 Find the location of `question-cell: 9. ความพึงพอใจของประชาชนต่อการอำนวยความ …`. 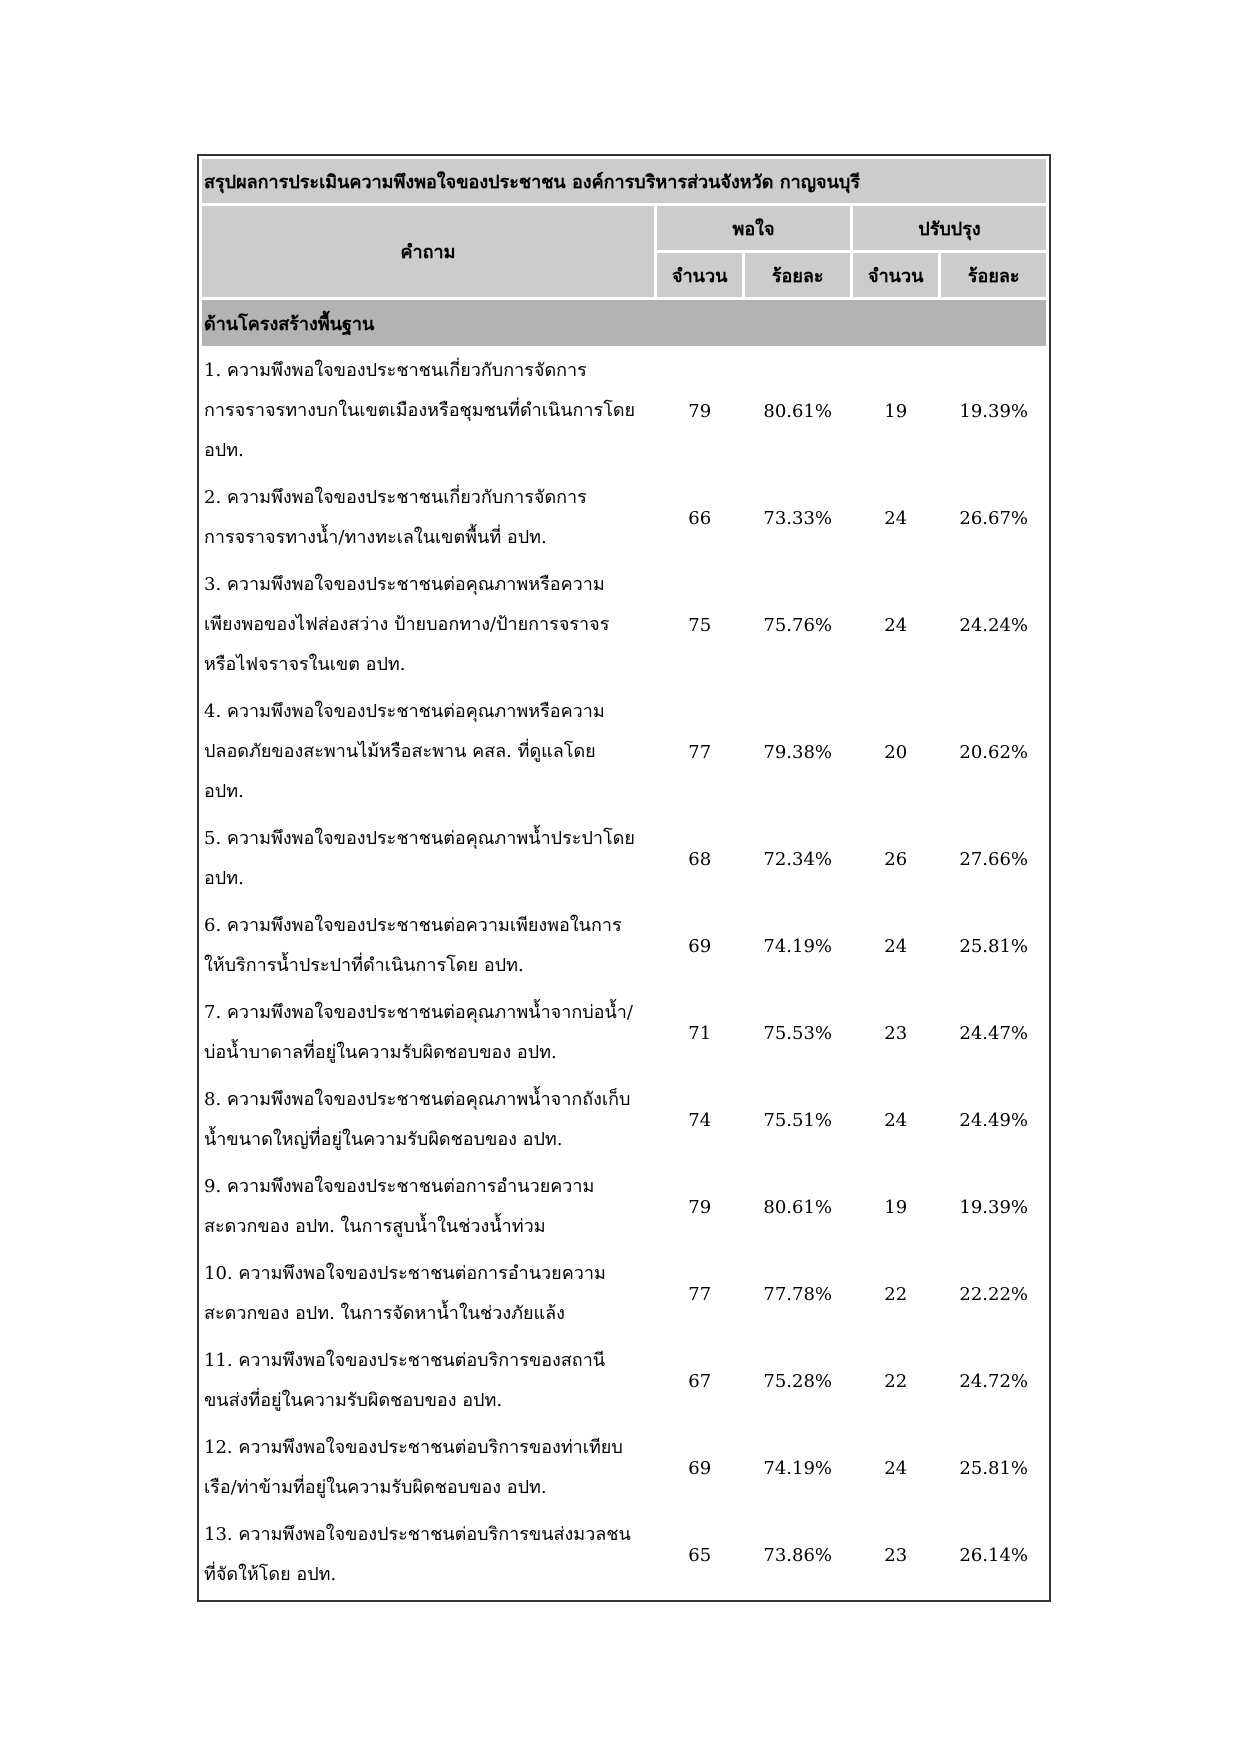

question-cell: 9. ความพึงพอใจของประชาชนต่อการอำนวยความ … is located at coordinates (399, 1206).